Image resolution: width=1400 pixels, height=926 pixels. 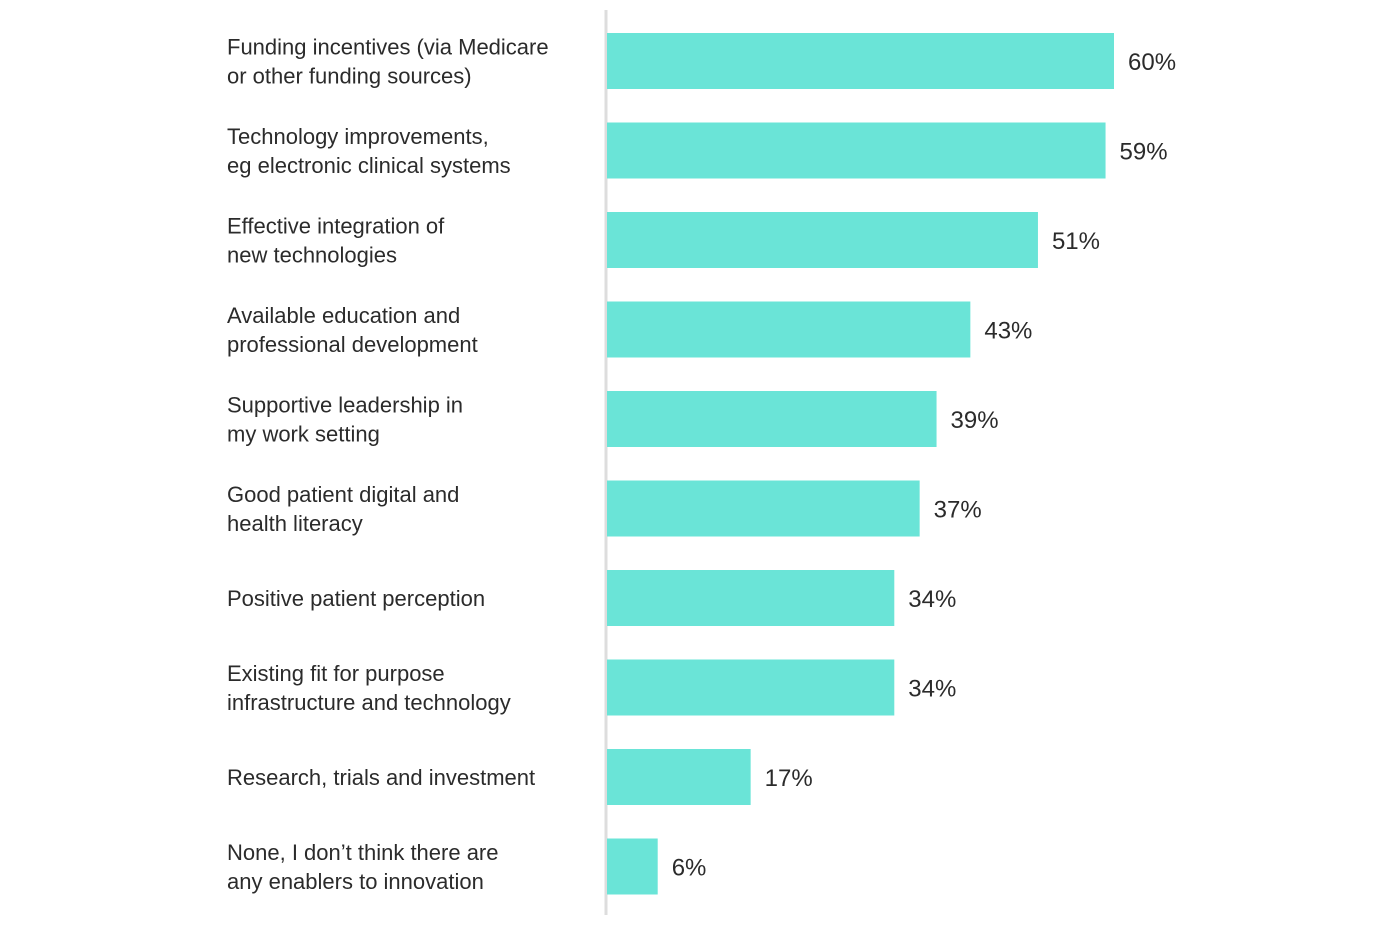 What do you see at coordinates (303, 434) in the screenshot?
I see `category-label: my work setting` at bounding box center [303, 434].